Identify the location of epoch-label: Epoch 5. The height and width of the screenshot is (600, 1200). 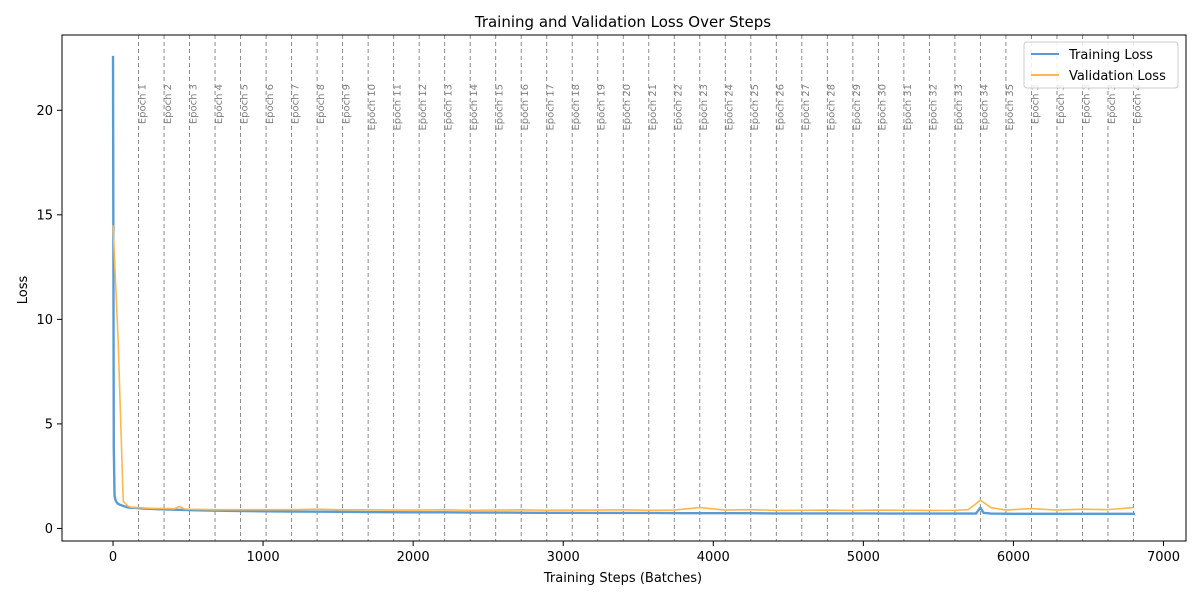
(245, 104).